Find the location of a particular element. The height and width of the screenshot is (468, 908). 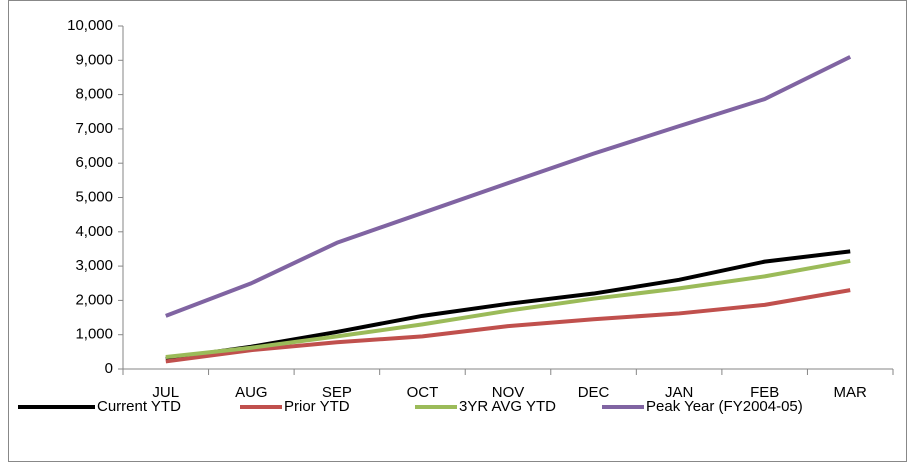

x-tick-label: MAR is located at coordinates (851, 392).